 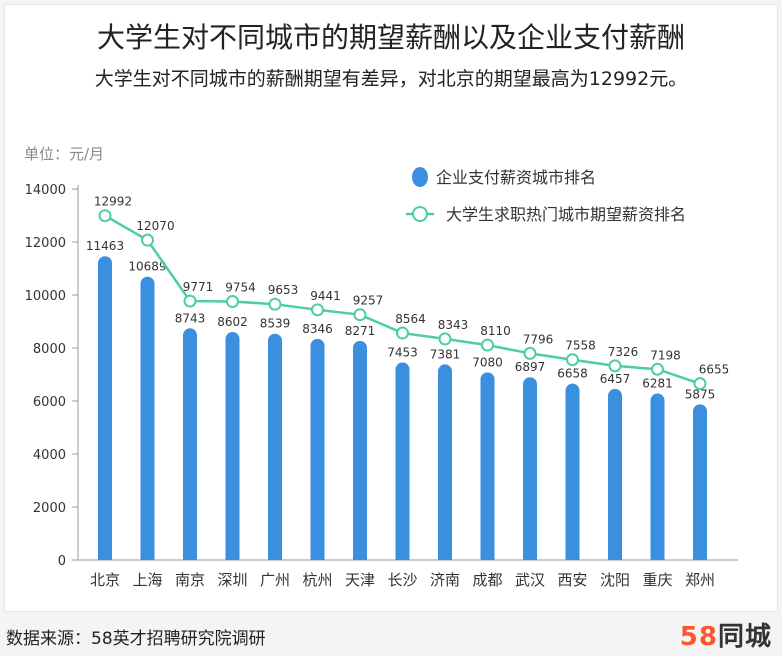 What do you see at coordinates (360, 580) in the screenshot?
I see `x-tick-label: 天津` at bounding box center [360, 580].